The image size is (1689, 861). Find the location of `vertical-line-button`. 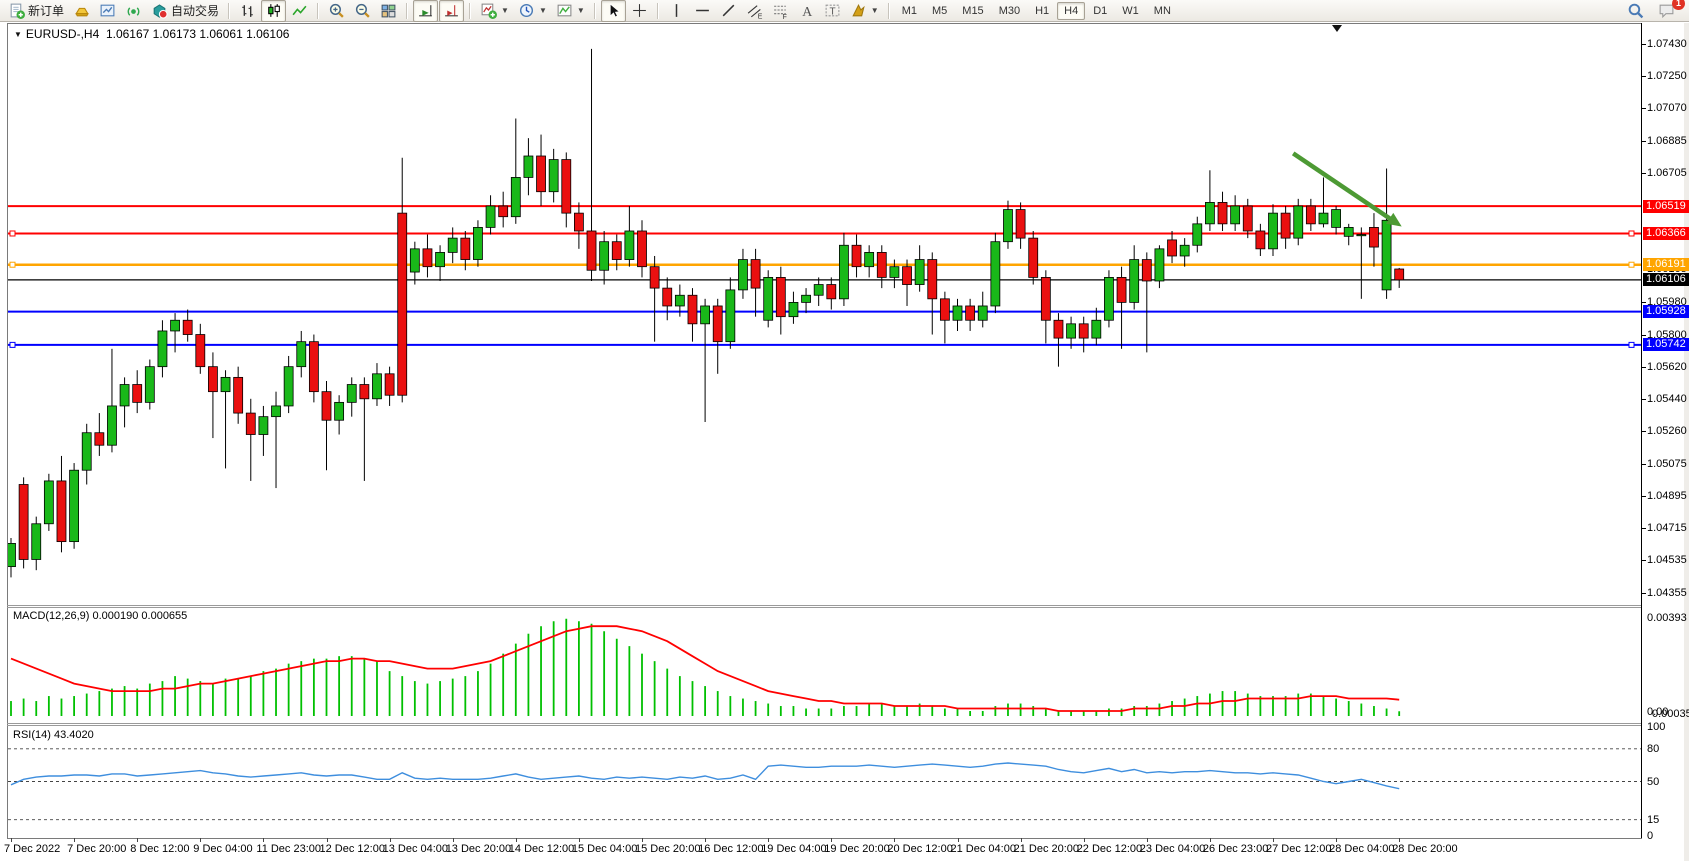

vertical-line-button is located at coordinates (676, 11).